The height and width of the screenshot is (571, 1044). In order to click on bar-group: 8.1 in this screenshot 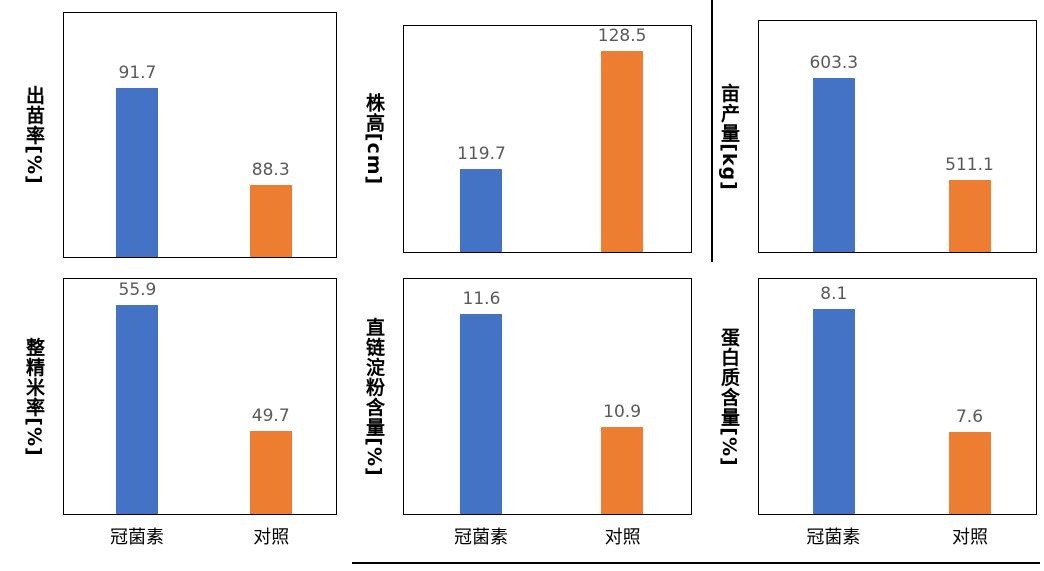, I will do `click(834, 396)`.